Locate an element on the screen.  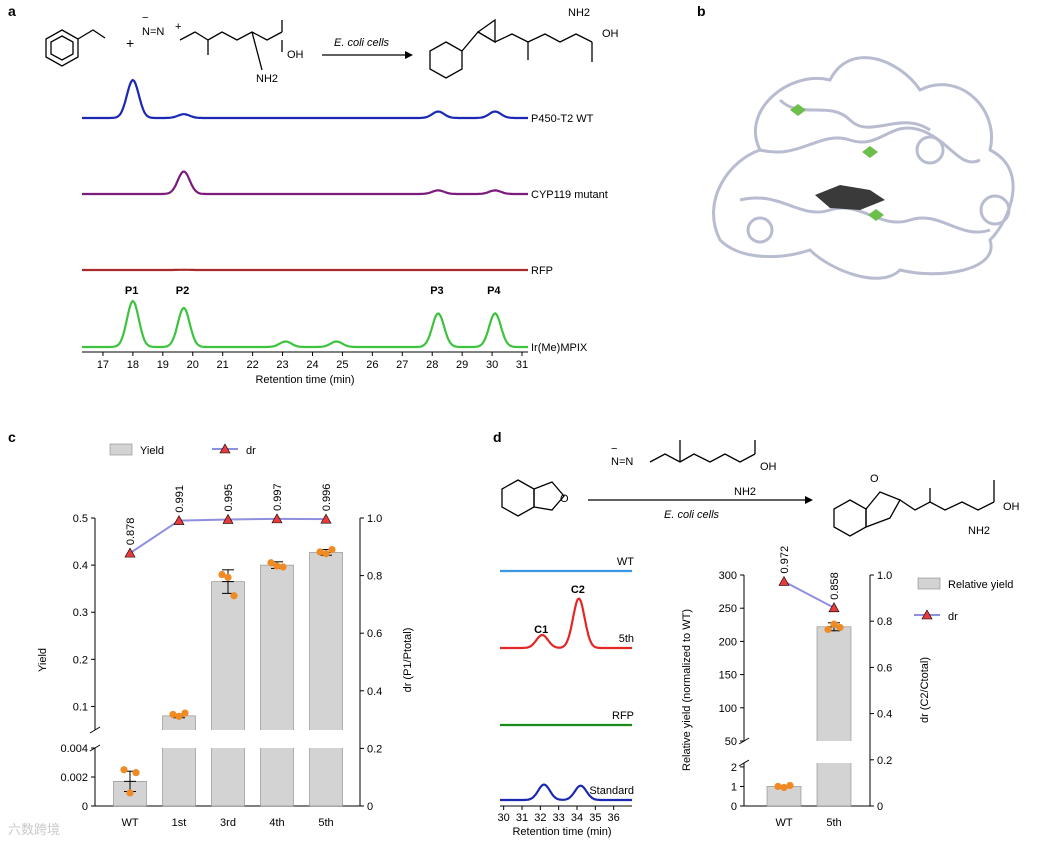
x-tick-label: 36 is located at coordinates (614, 818).